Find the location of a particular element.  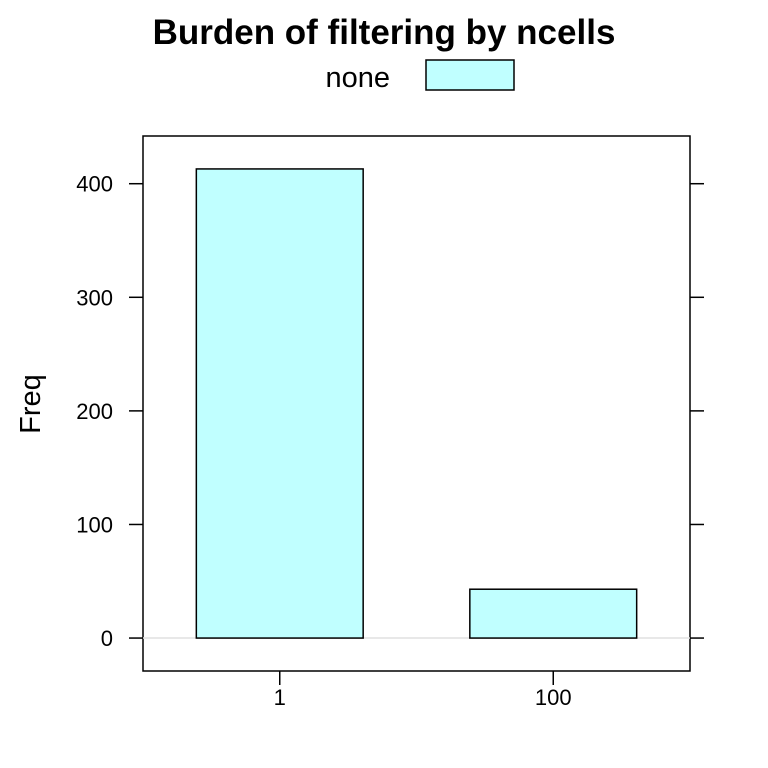

chart-title: Burden of filtering by ncells is located at coordinates (384, 32).